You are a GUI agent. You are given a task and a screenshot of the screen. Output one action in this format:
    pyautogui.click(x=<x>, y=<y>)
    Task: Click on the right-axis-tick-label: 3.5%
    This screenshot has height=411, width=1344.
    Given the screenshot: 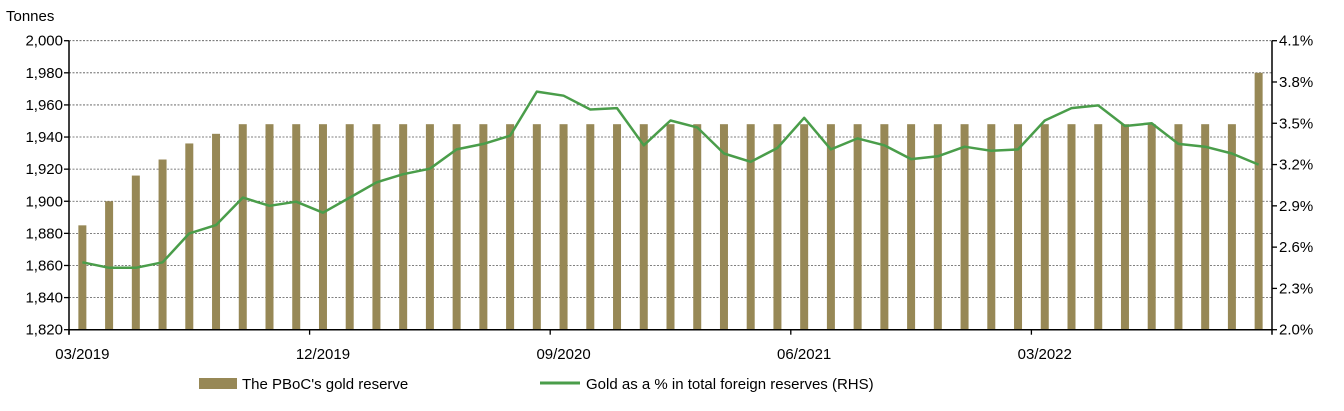 What is the action you would take?
    pyautogui.click(x=1296, y=123)
    